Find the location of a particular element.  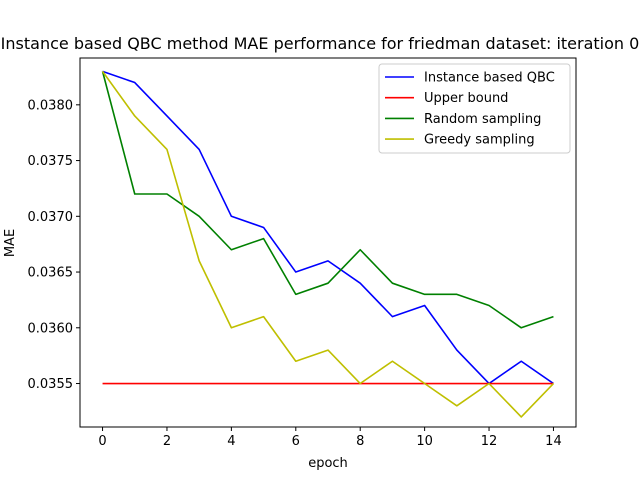

y-tick-label: 0.0355 is located at coordinates (51, 384).